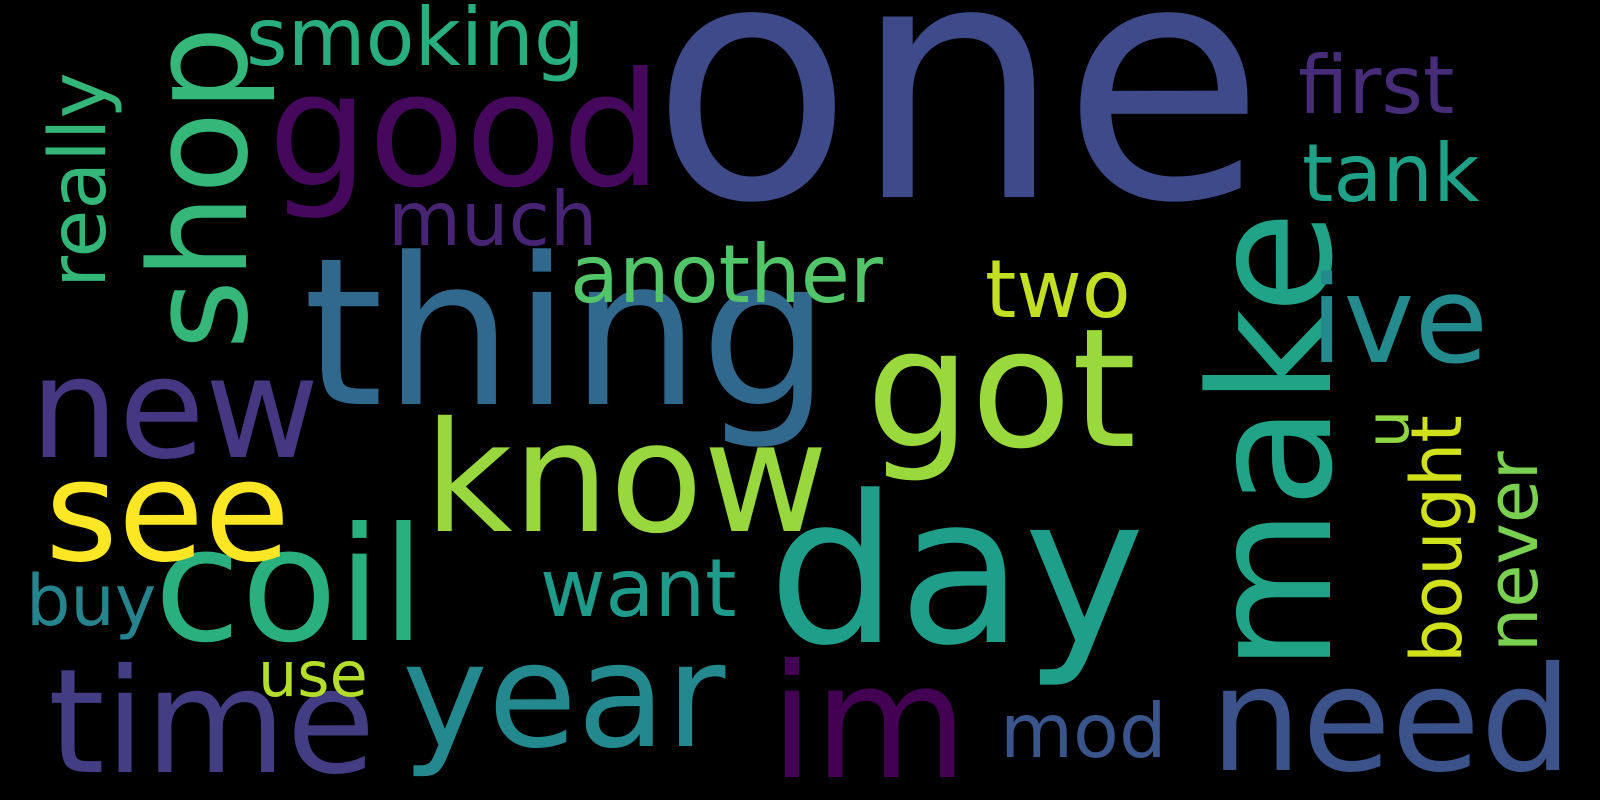 This screenshot has width=1600, height=800. I want to click on word-use: use, so click(313, 674).